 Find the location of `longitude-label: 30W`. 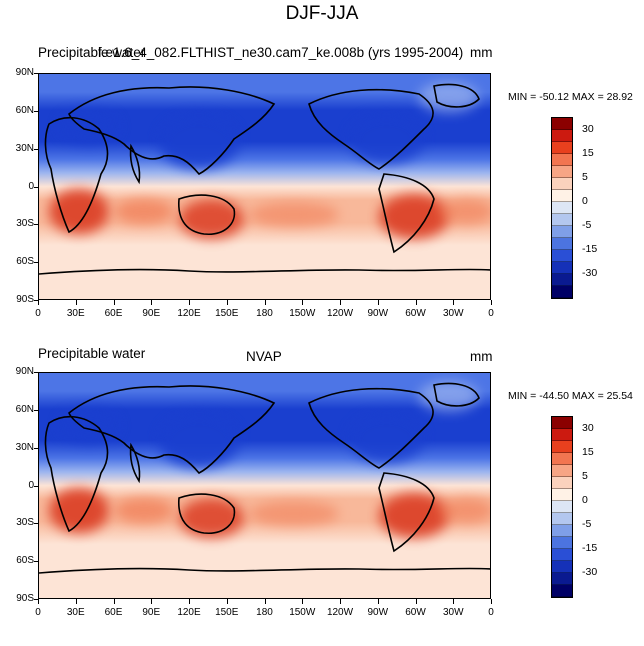

longitude-label: 30W is located at coordinates (453, 612).